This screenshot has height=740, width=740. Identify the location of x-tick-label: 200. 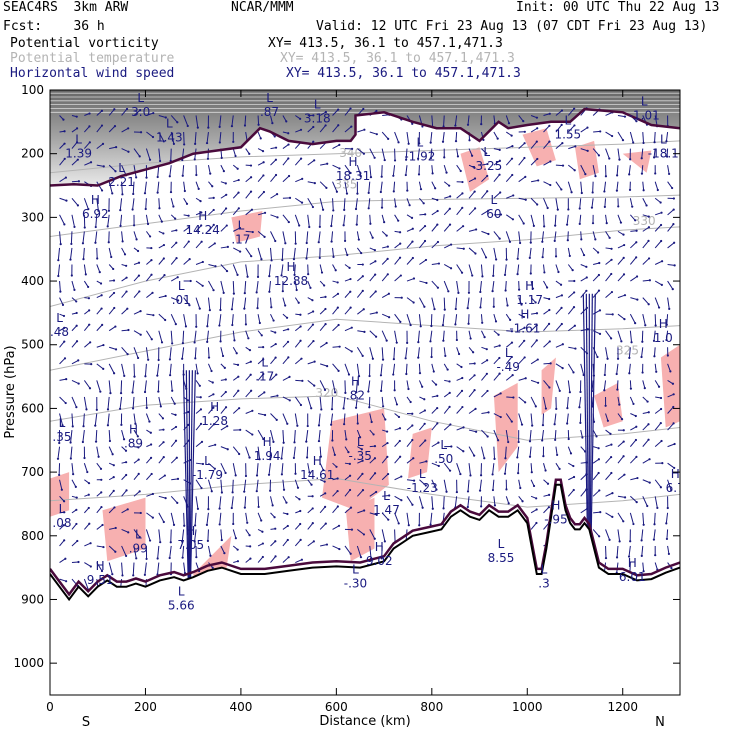
(145, 707).